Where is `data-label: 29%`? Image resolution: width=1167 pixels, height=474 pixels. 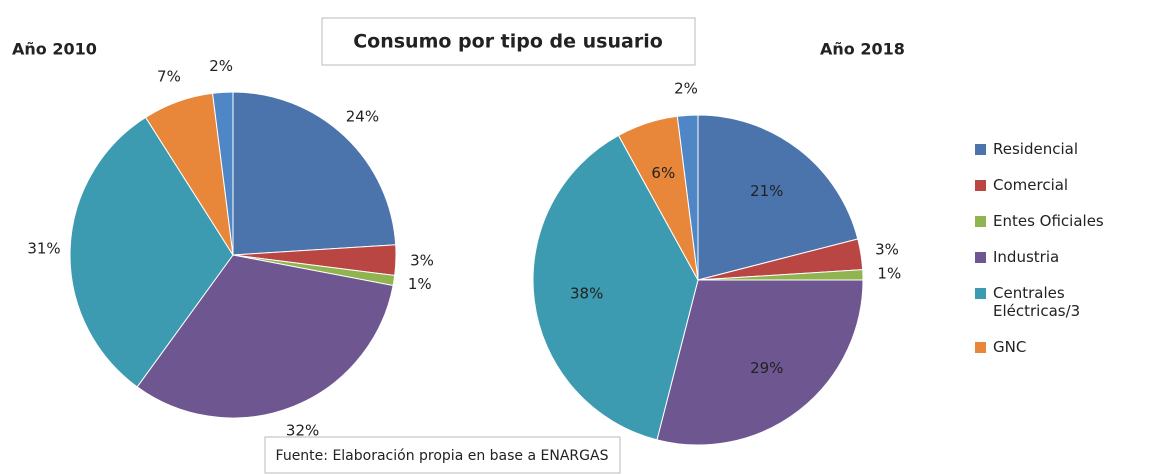
data-label: 29% is located at coordinates (766, 368).